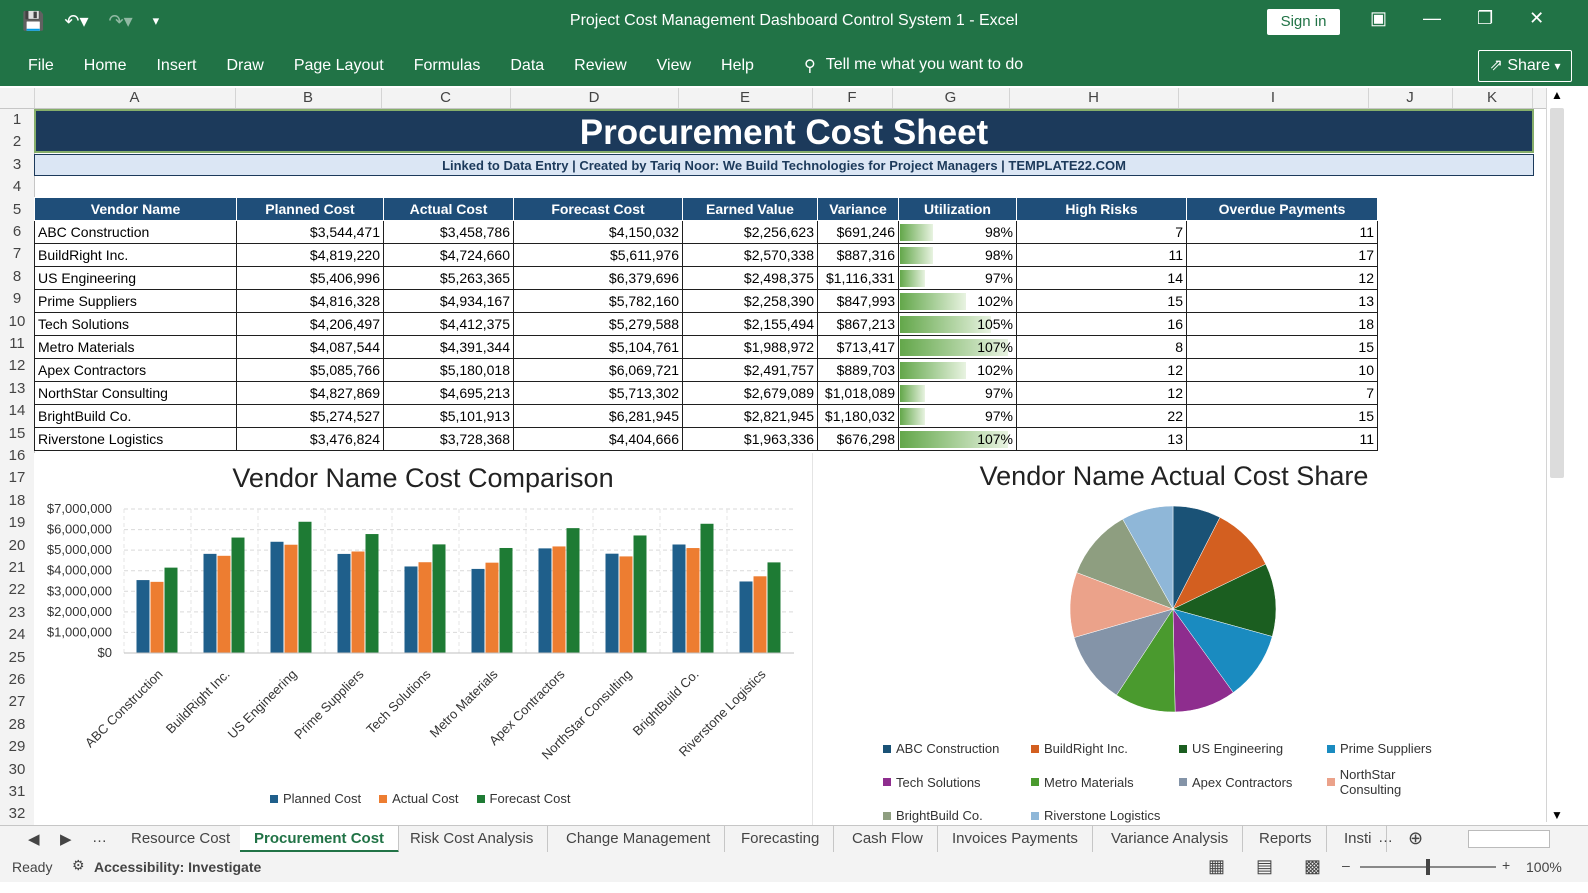 The image size is (1588, 893). I want to click on table-cell-forecast: $5,611,976, so click(598, 255).